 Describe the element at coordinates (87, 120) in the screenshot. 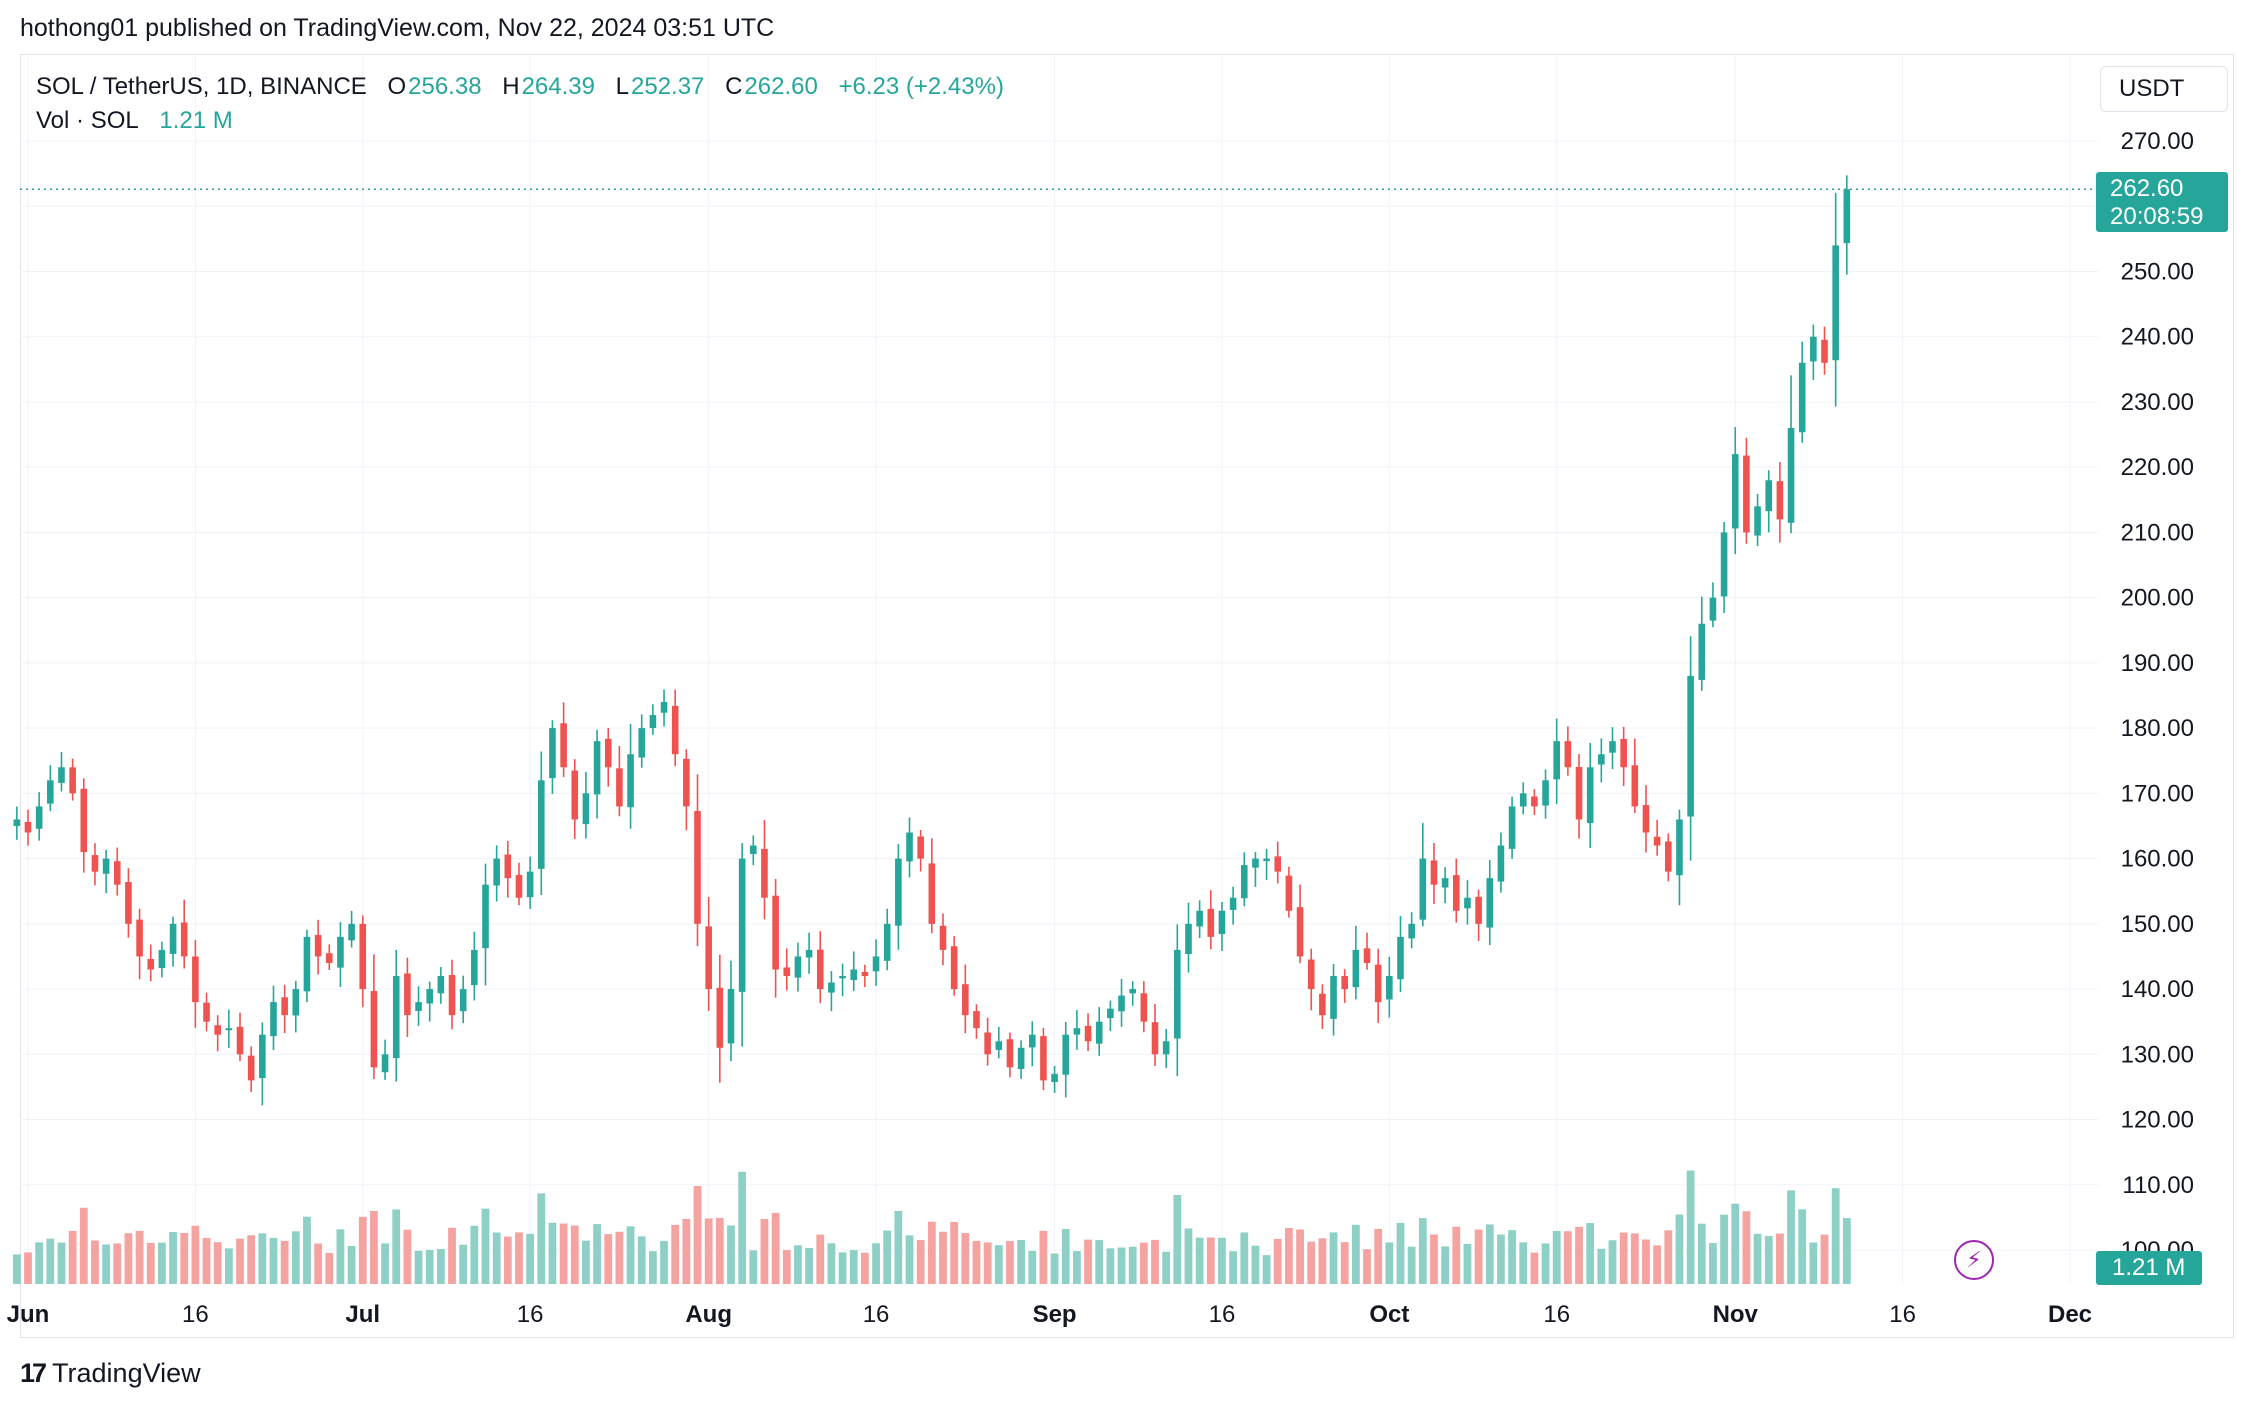

I see `volume-label: Vol · SOL` at that location.